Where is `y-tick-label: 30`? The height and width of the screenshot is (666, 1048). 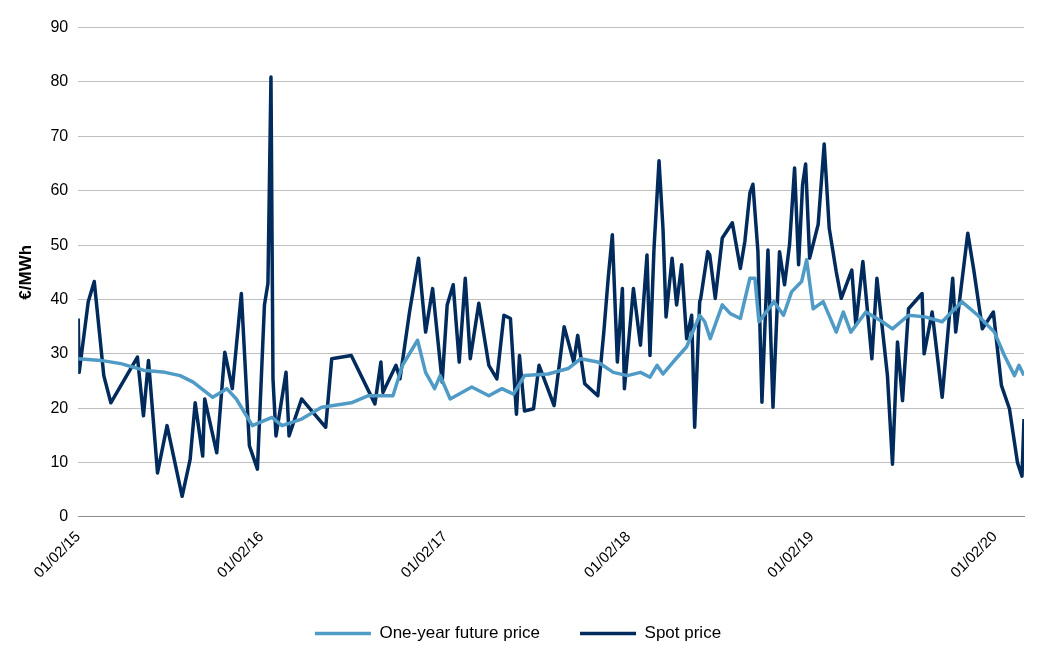 y-tick-label: 30 is located at coordinates (59, 353).